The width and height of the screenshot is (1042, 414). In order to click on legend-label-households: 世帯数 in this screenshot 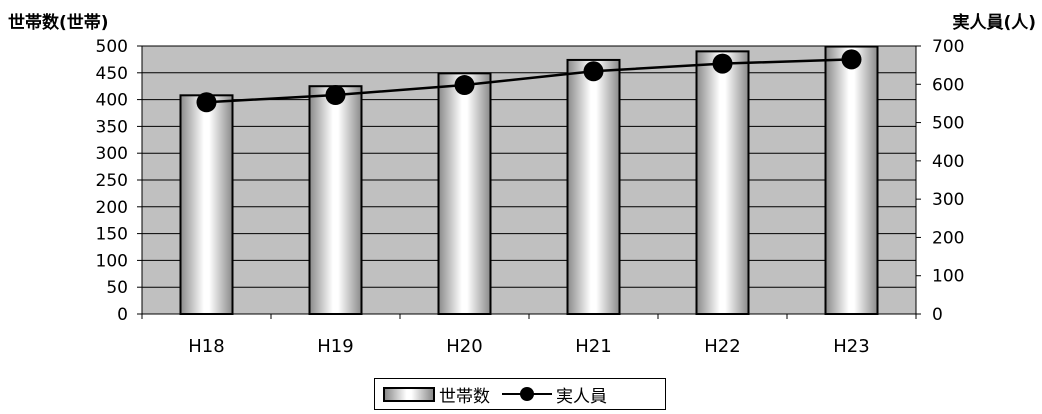, I will do `click(464, 396)`.